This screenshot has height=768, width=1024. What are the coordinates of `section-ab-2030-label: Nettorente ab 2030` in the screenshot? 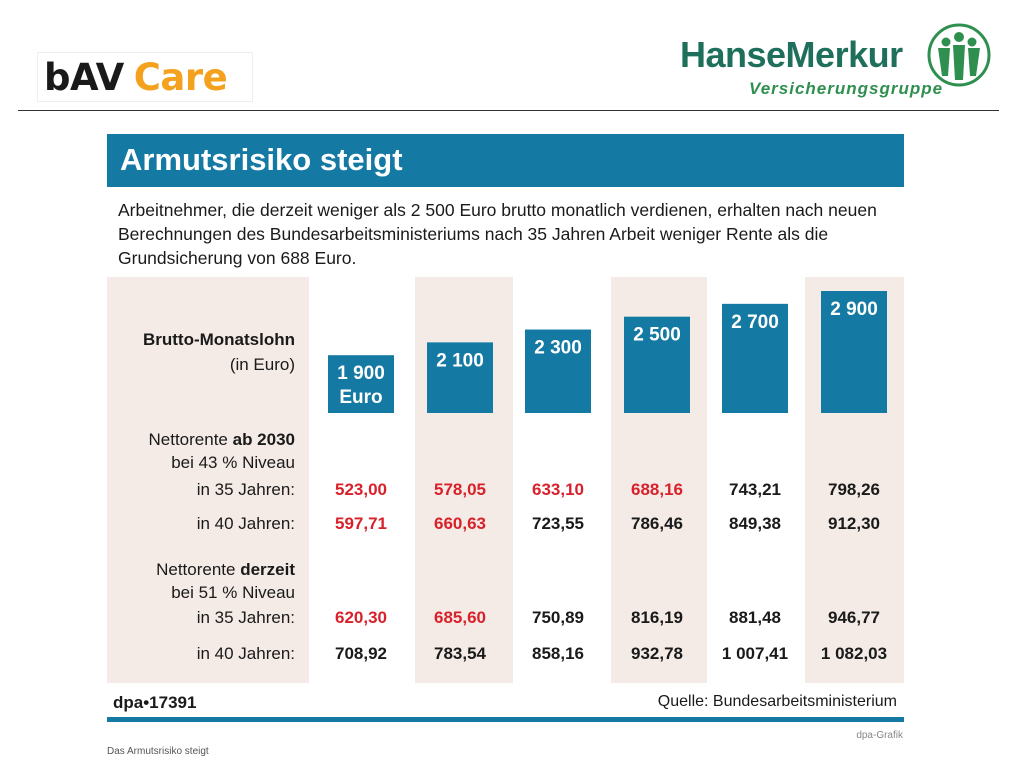 It's located at (222, 440).